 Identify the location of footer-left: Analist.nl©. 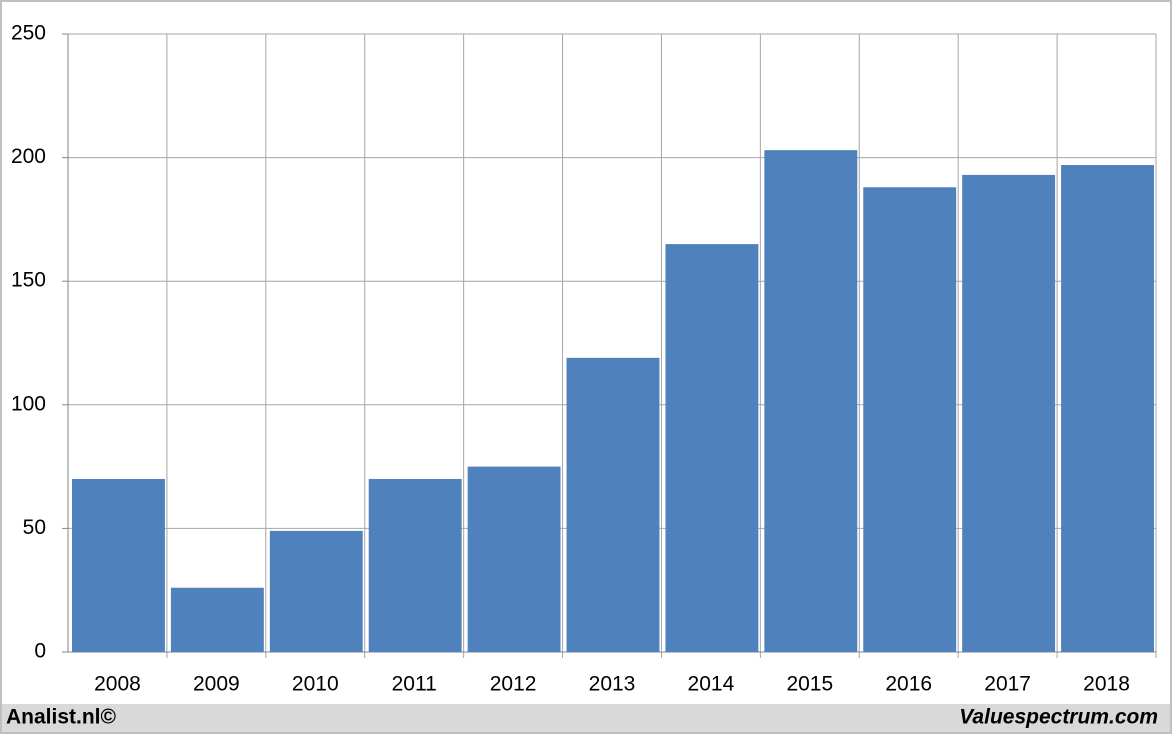
(61, 717).